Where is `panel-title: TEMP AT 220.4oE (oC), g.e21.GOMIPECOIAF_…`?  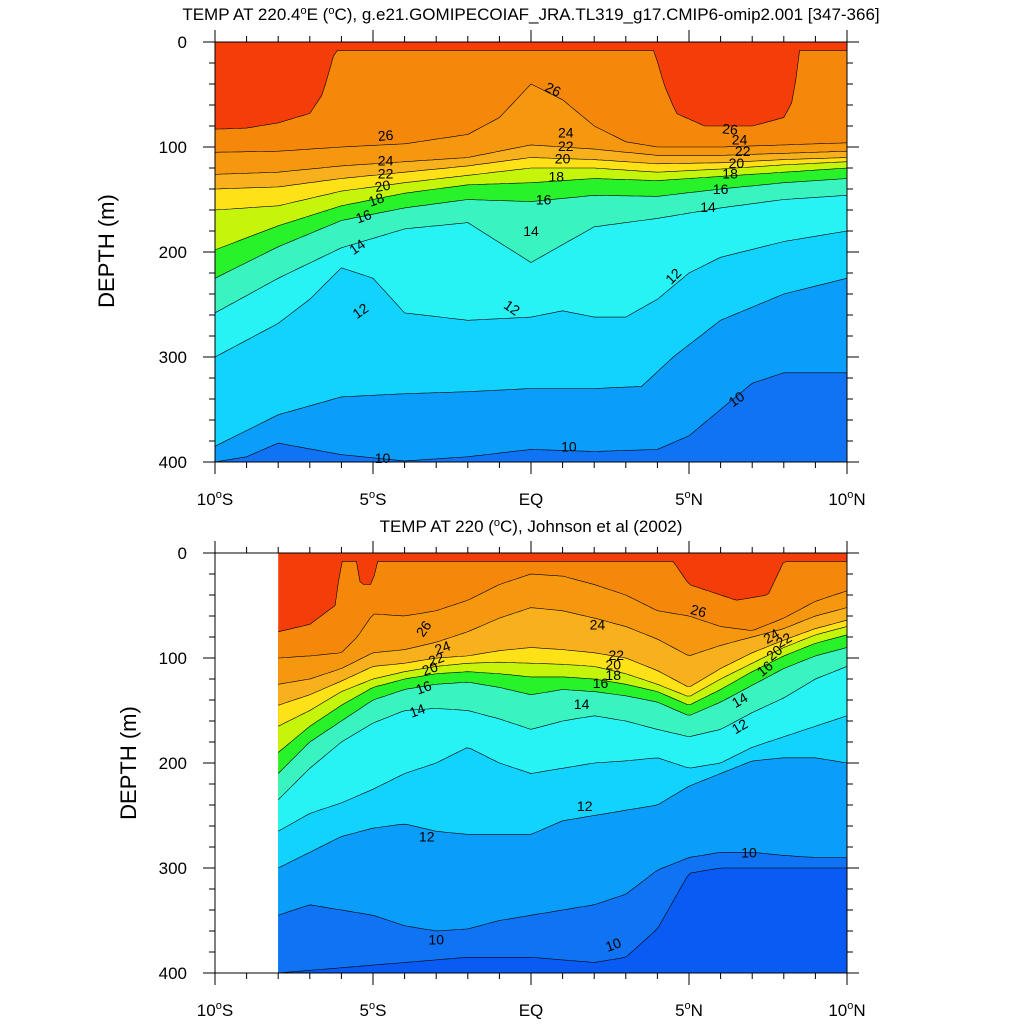 panel-title: TEMP AT 220.4oE (oC), g.e21.GOMIPECOIAF_… is located at coordinates (530, 14).